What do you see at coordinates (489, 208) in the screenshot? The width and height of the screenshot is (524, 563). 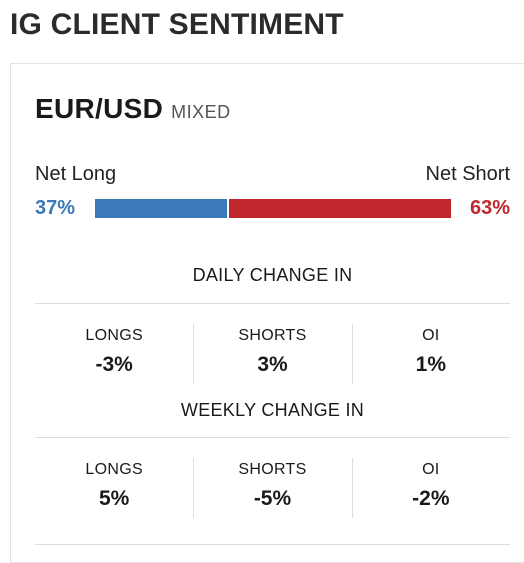 I see `short-percent: 63%` at bounding box center [489, 208].